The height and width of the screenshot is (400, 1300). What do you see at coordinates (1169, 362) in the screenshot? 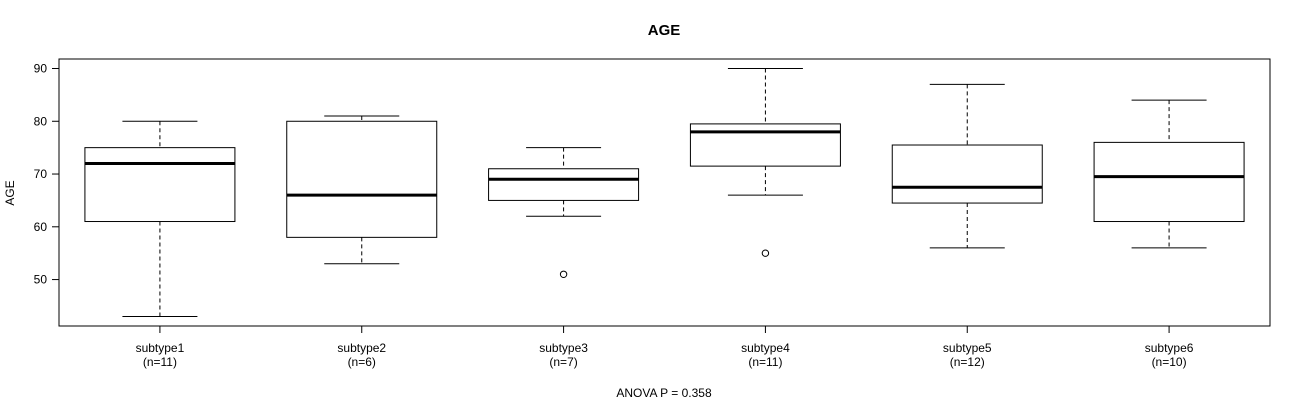
I see `x-category-count: (n=10)` at bounding box center [1169, 362].